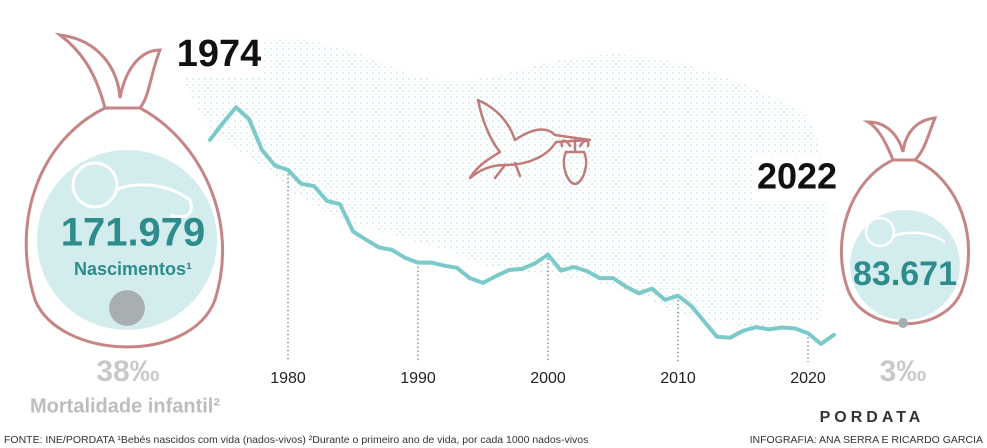  Describe the element at coordinates (903, 371) in the screenshot. I see `mortality-end: 3‰` at that location.